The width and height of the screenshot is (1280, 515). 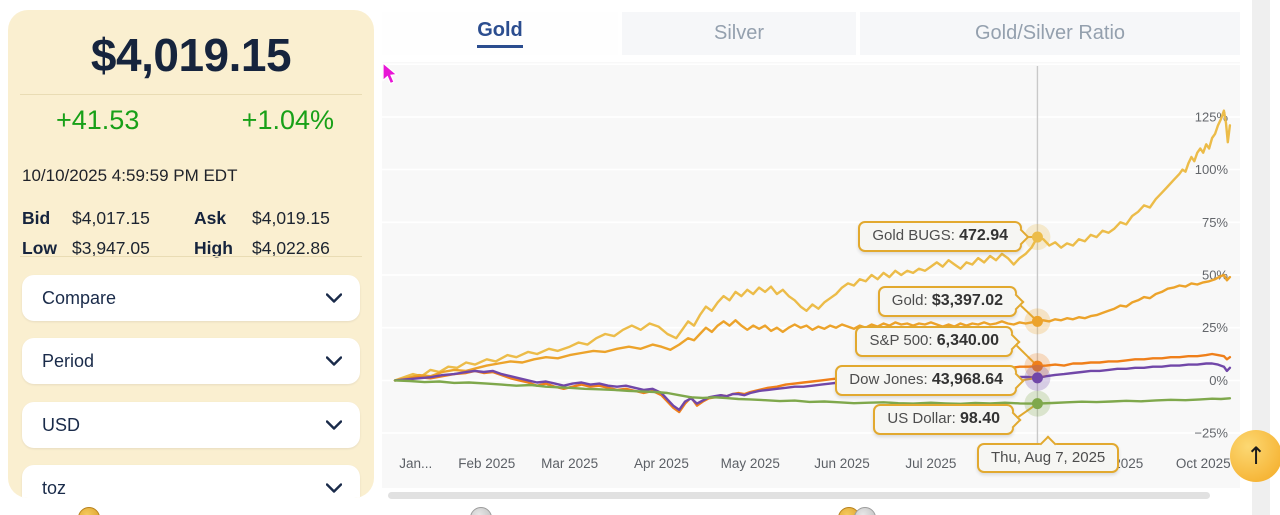 I want to click on low-value: $3,947.05, so click(x=111, y=248).